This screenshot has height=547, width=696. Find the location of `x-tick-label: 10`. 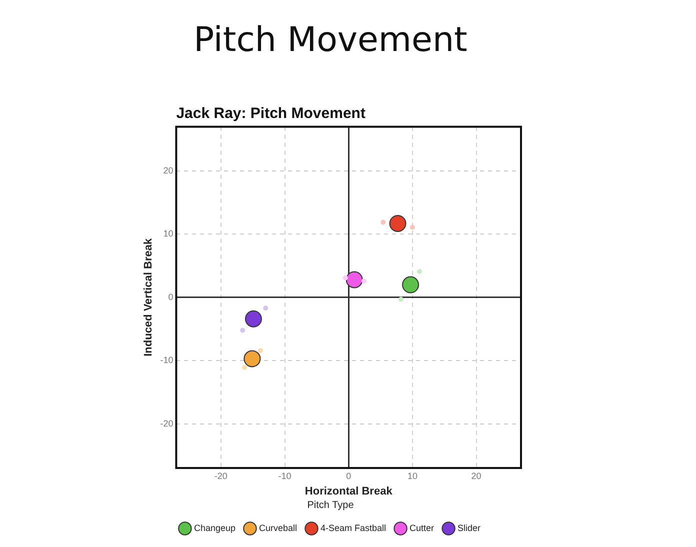

x-tick-label: 10 is located at coordinates (412, 475).